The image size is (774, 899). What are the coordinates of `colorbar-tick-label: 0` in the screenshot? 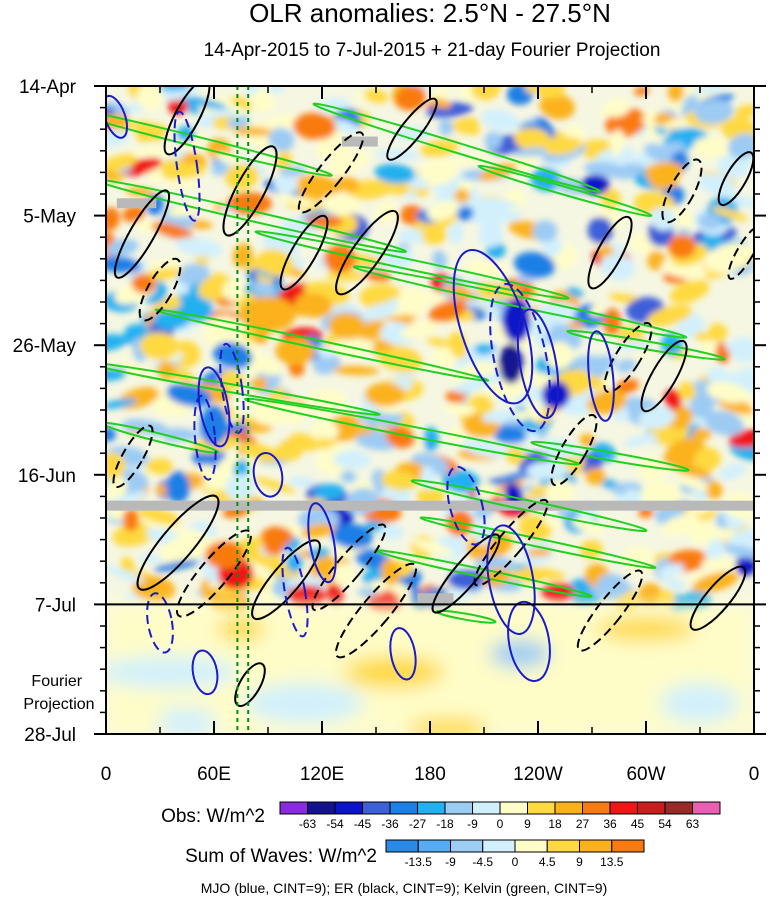 It's located at (515, 862).